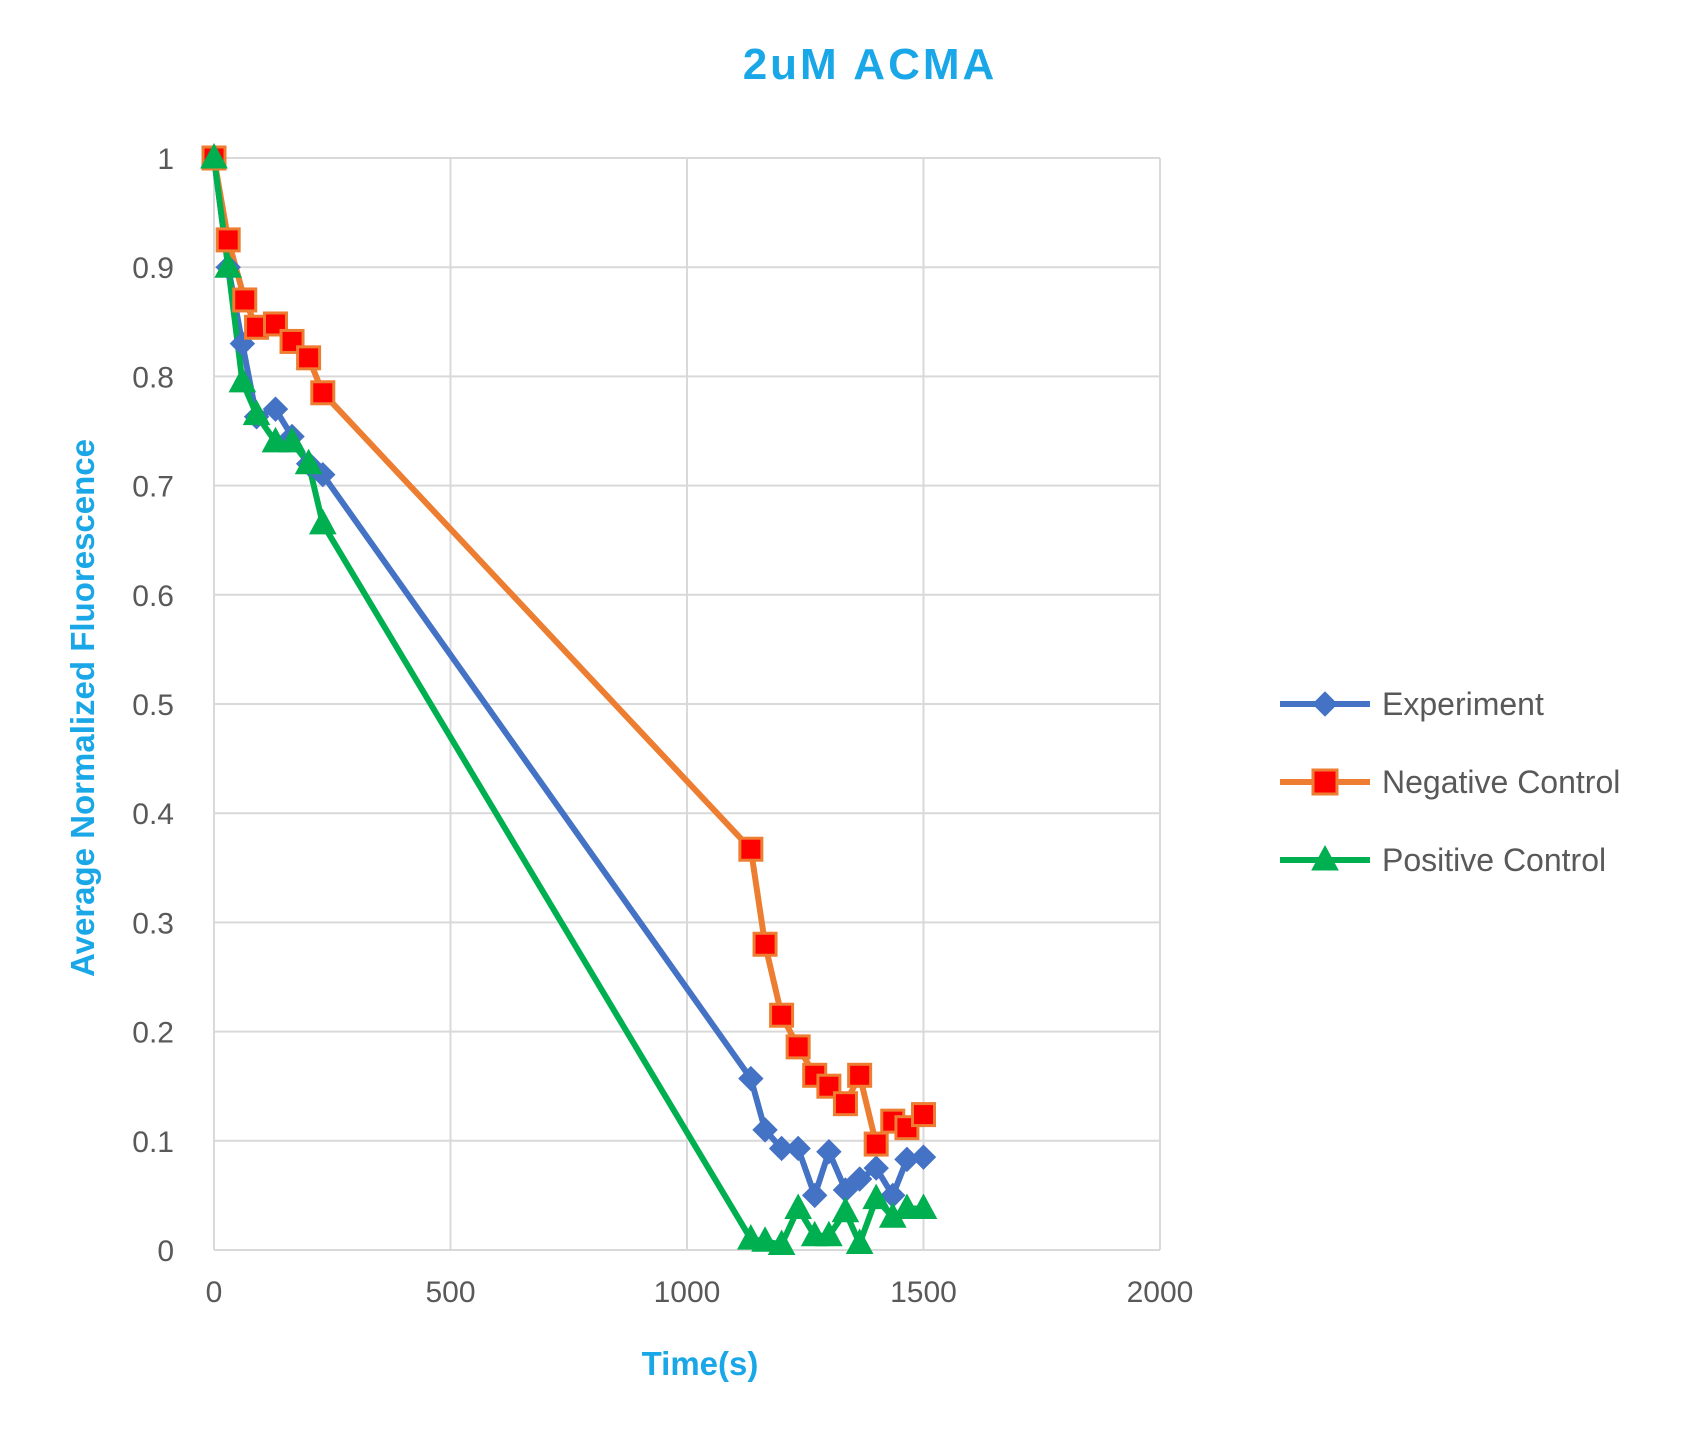 The height and width of the screenshot is (1444, 1697). What do you see at coordinates (1501, 782) in the screenshot?
I see `legend-label-negative-control: Negative Control` at bounding box center [1501, 782].